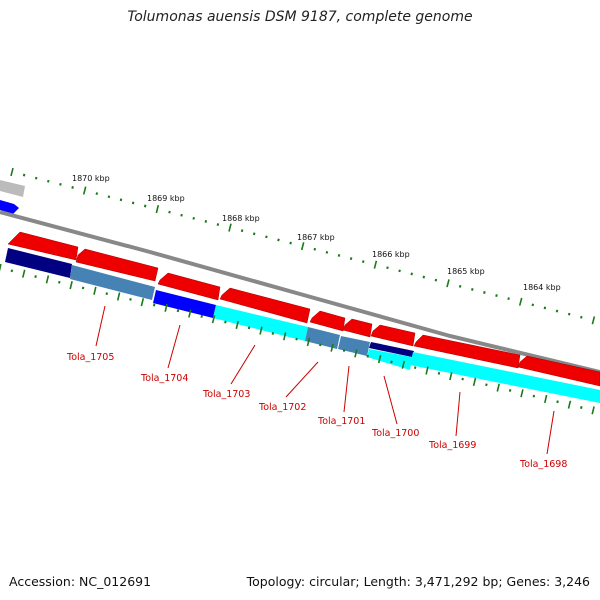  What do you see at coordinates (542, 287) in the screenshot?
I see `kbp-label: 1864 kbp` at bounding box center [542, 287].